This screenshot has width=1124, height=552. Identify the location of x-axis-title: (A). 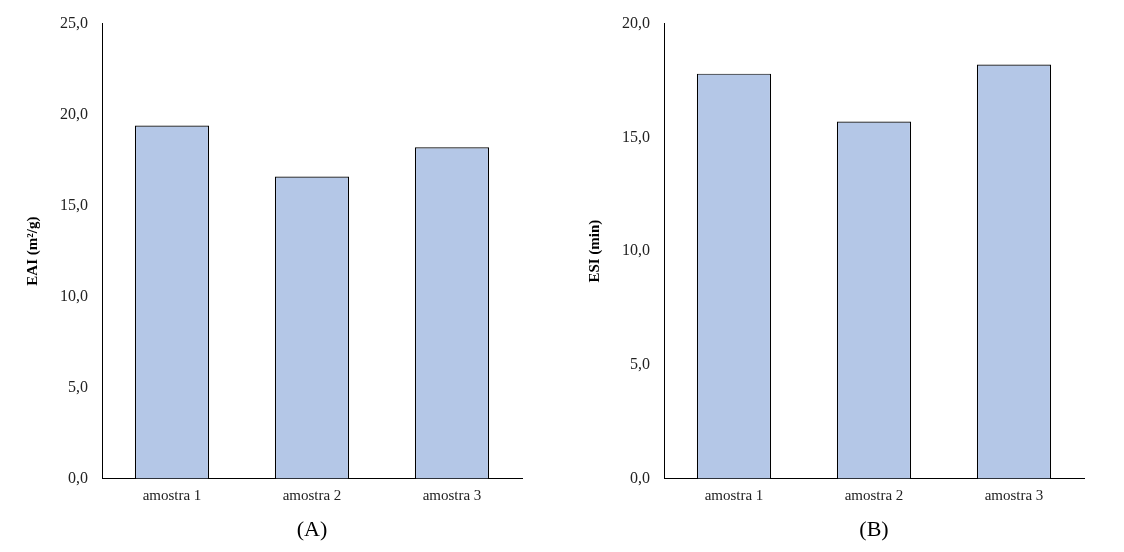
(312, 528).